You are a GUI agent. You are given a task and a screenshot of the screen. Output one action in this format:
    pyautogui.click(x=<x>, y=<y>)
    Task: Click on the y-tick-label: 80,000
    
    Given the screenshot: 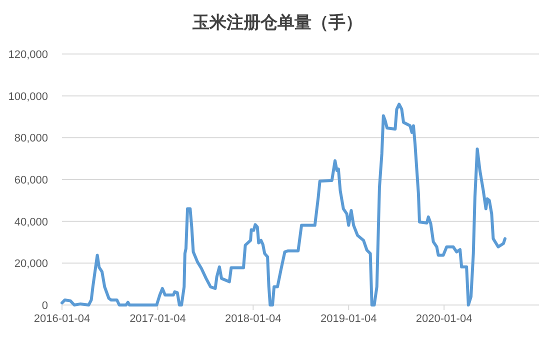 What is the action you would take?
    pyautogui.click(x=31, y=138)
    